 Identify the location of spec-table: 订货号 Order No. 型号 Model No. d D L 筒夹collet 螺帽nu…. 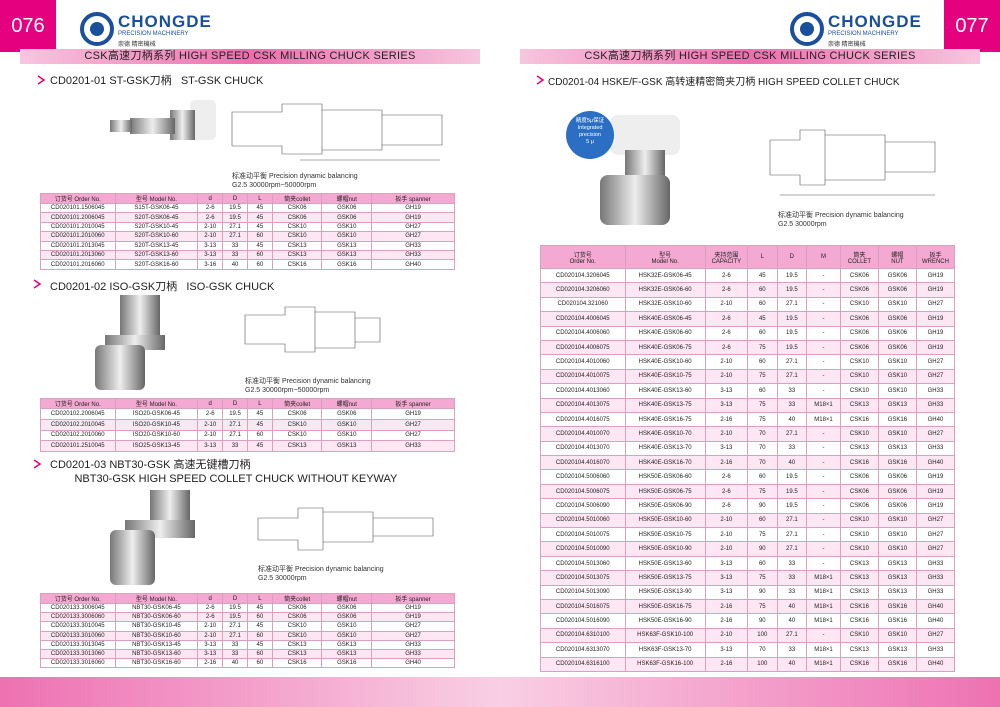
(247, 231).